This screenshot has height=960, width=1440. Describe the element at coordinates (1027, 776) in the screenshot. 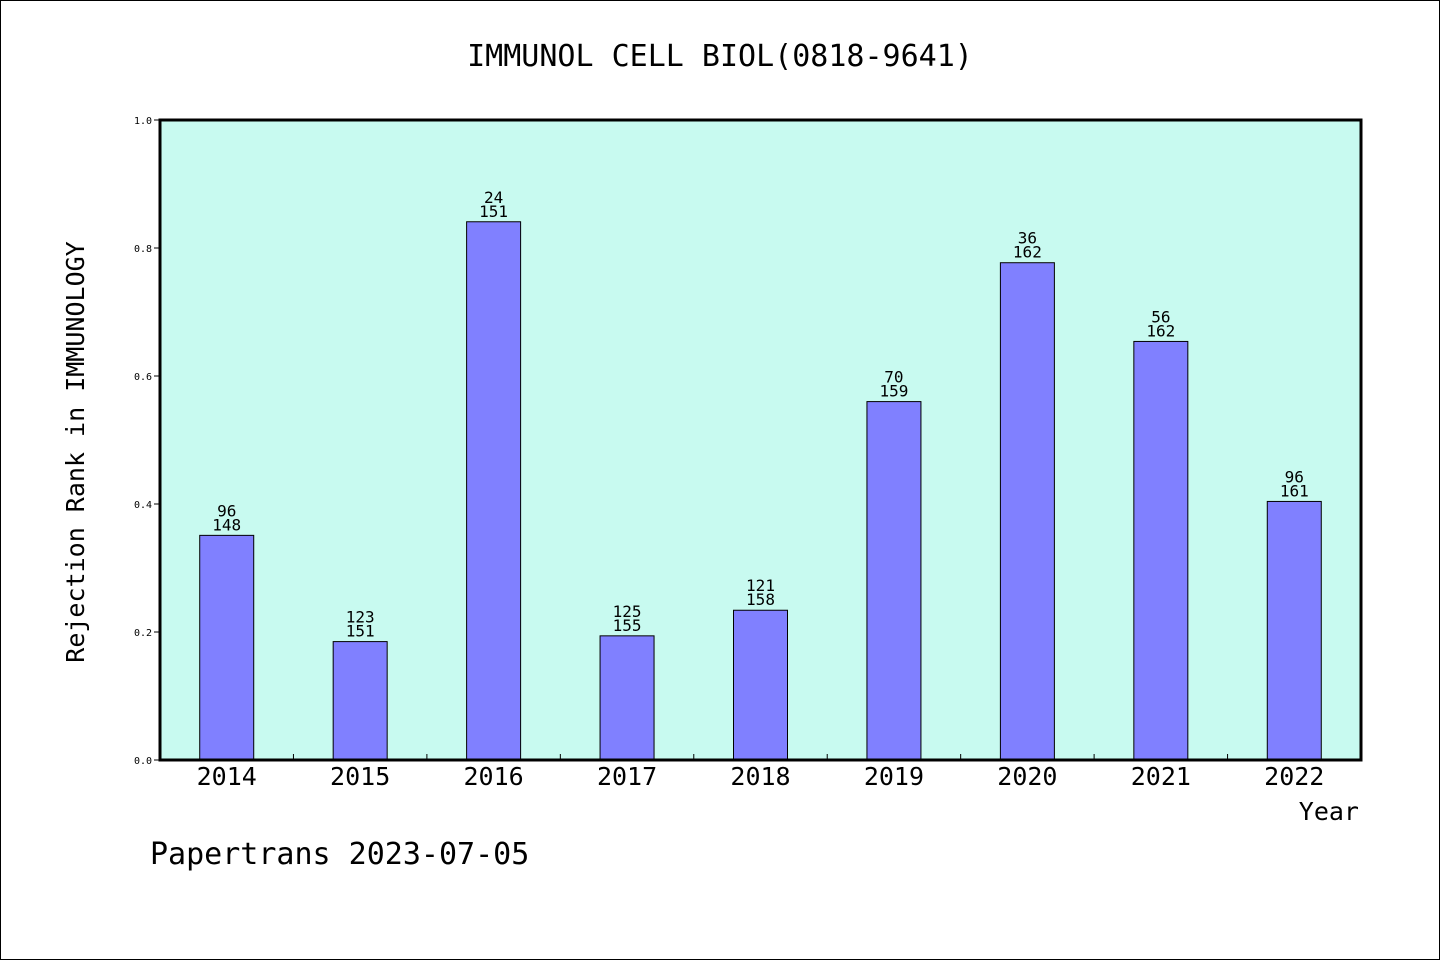

I see `x-tick-label: 2020` at that location.